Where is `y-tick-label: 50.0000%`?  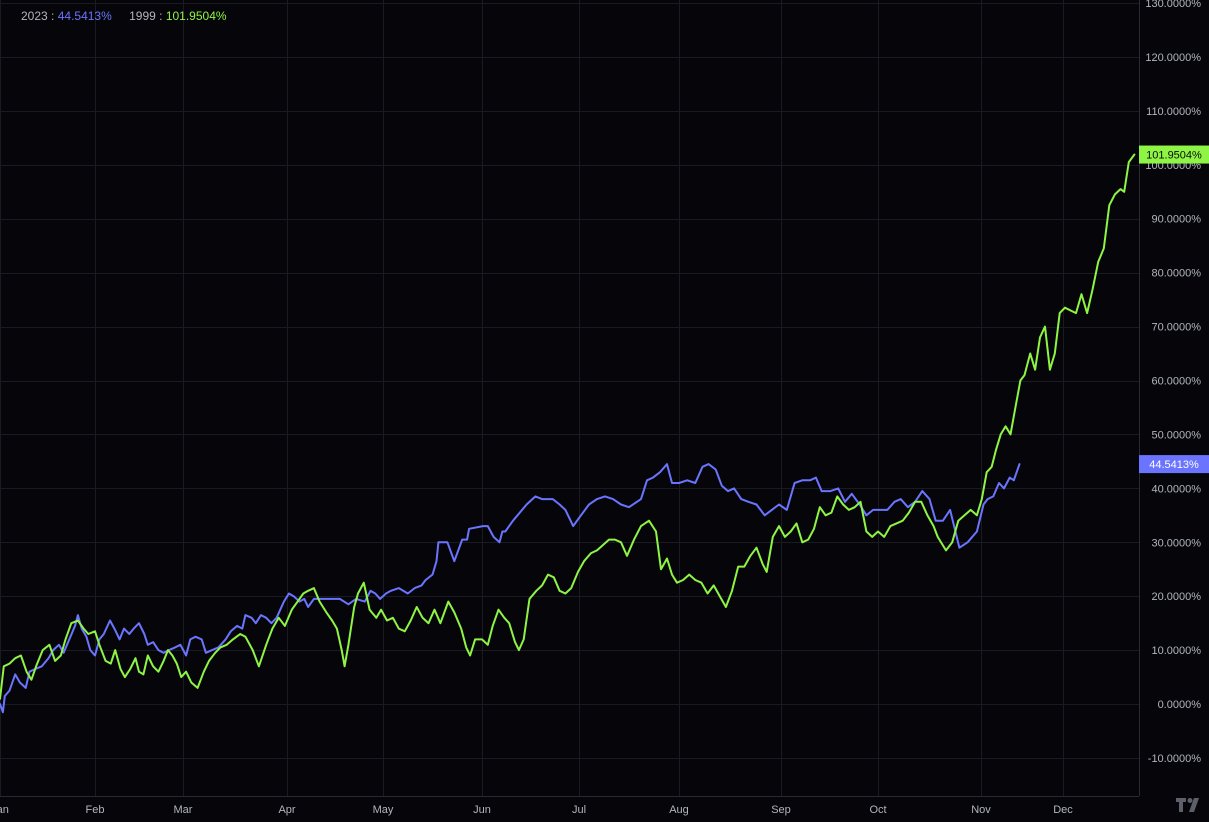 y-tick-label: 50.0000% is located at coordinates (1176, 435).